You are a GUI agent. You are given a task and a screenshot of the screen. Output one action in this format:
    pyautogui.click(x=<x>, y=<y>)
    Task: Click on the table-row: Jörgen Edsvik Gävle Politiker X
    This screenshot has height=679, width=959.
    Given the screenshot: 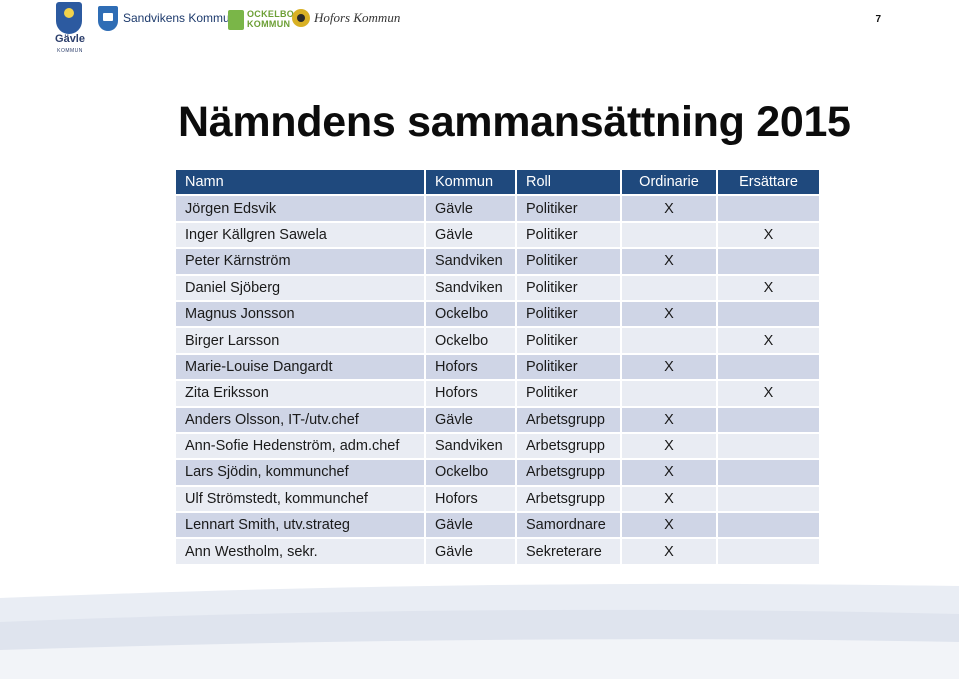 What is the action you would take?
    pyautogui.click(x=497, y=208)
    